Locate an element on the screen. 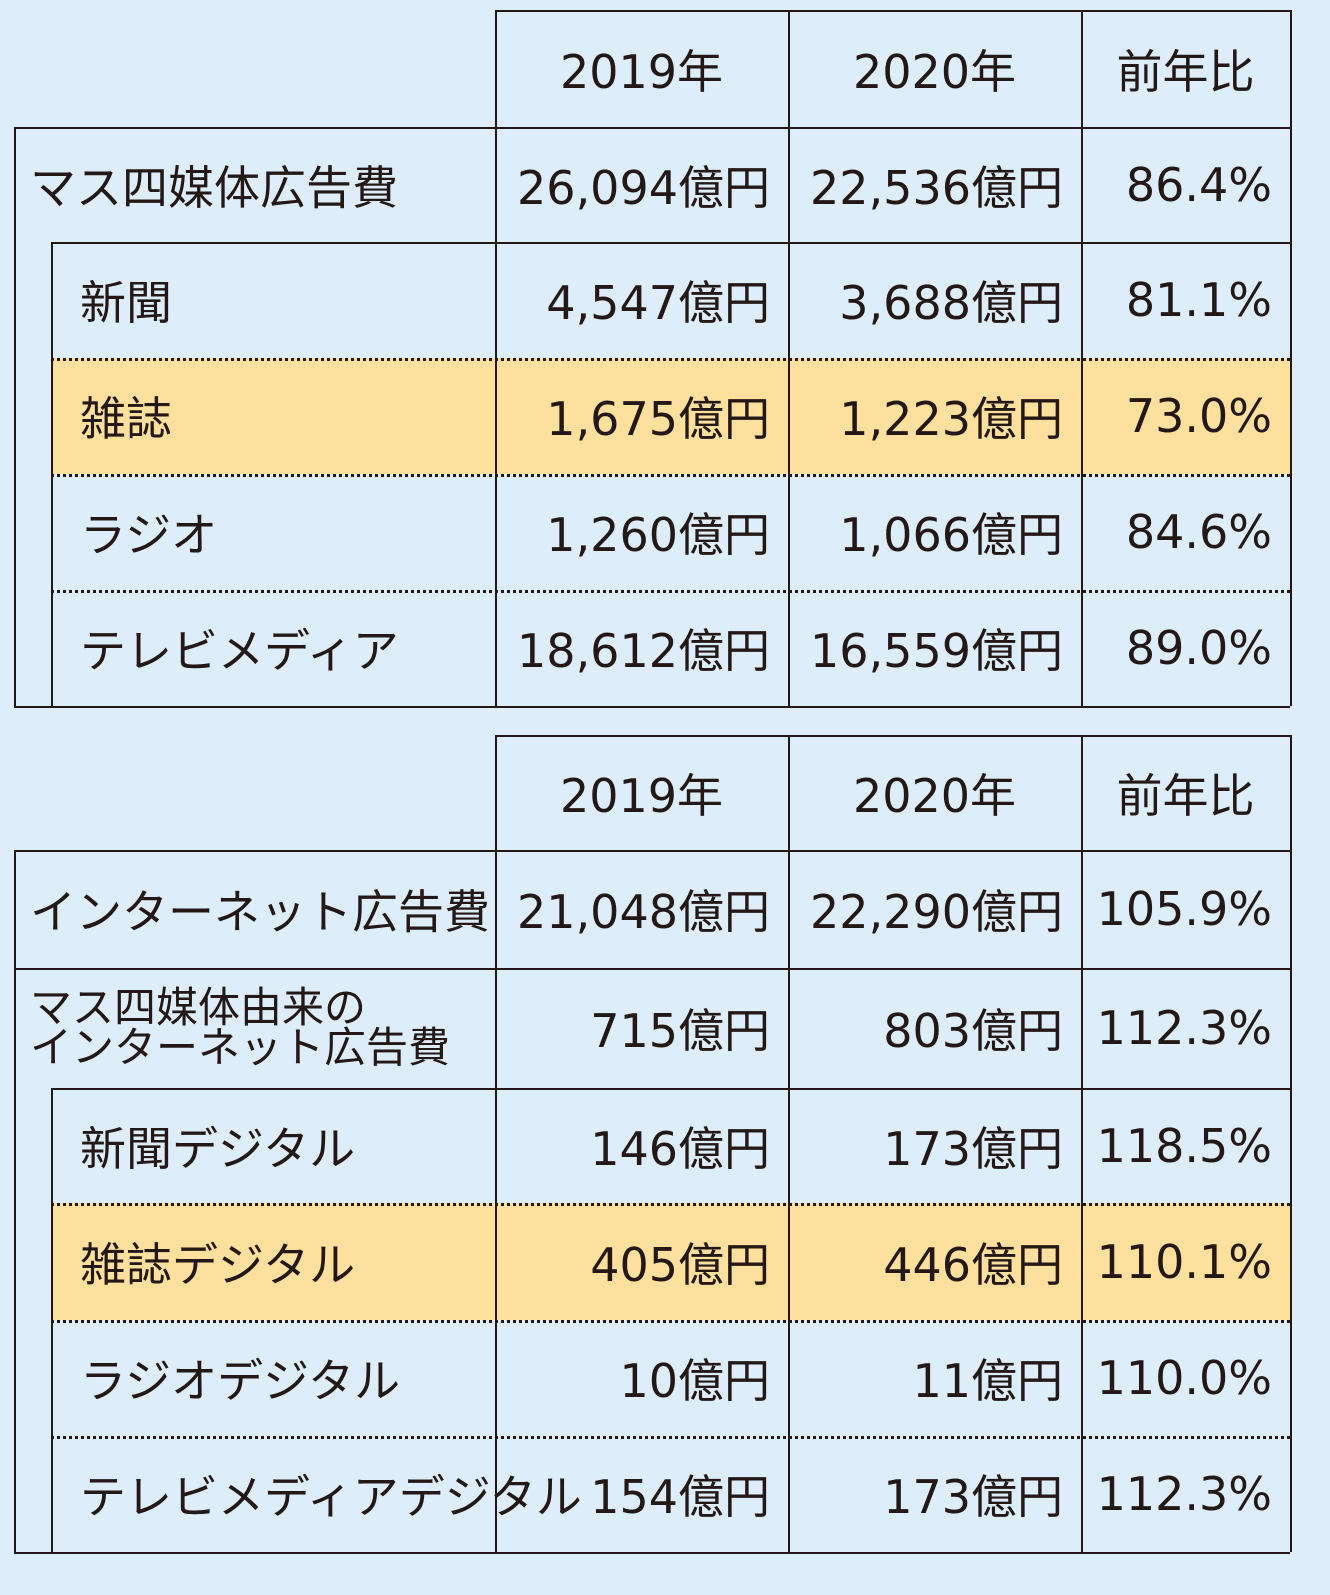  row-label: マス四媒体由来の インターネット広告費 is located at coordinates (254, 1028).